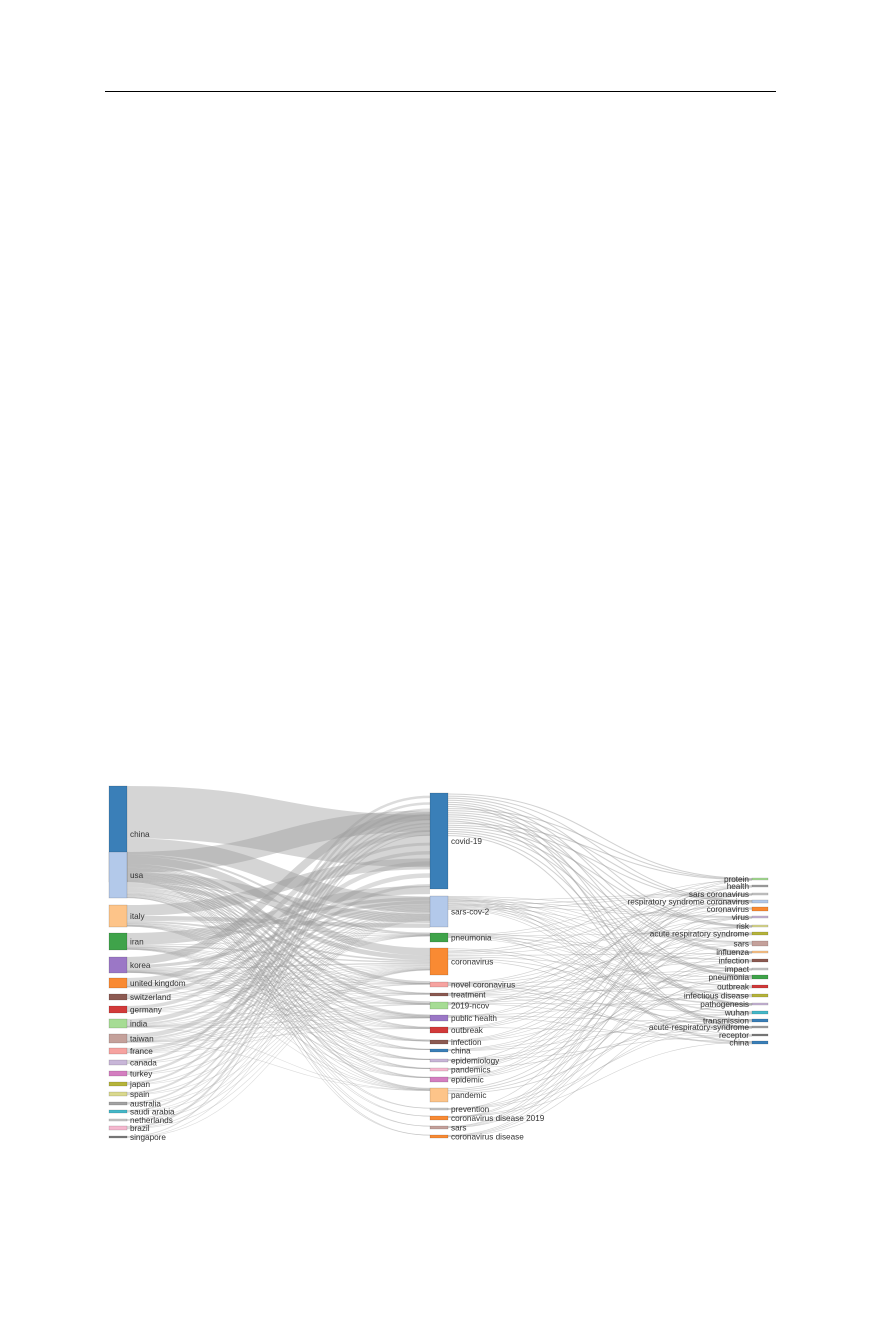 The image size is (880, 1333). What do you see at coordinates (466, 841) in the screenshot?
I see `author-keyword-label: covid-19` at bounding box center [466, 841].